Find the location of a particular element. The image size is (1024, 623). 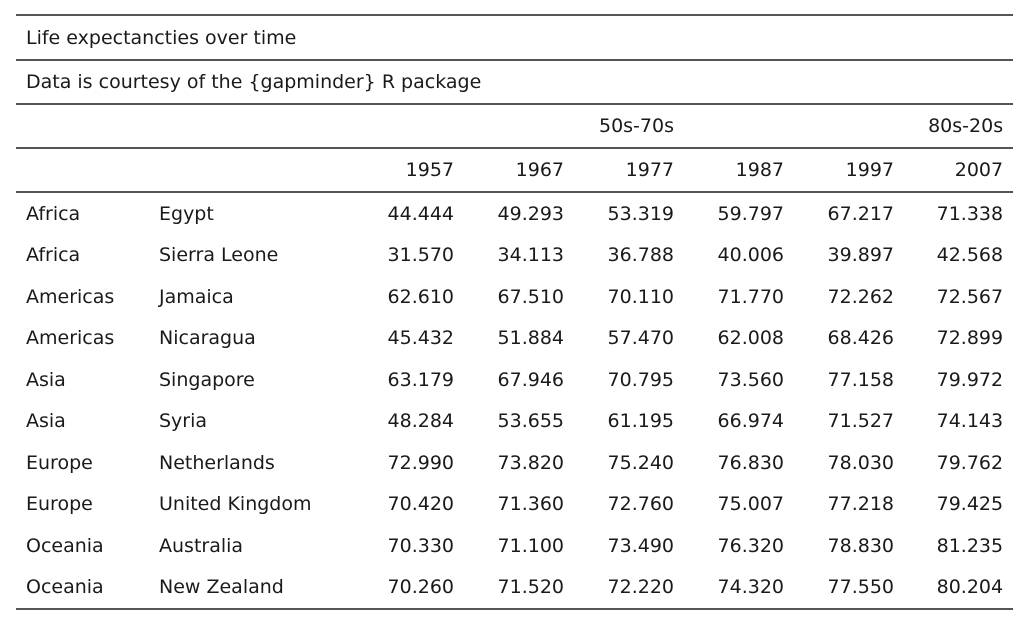

value-cell: 70.420 is located at coordinates (420, 504).